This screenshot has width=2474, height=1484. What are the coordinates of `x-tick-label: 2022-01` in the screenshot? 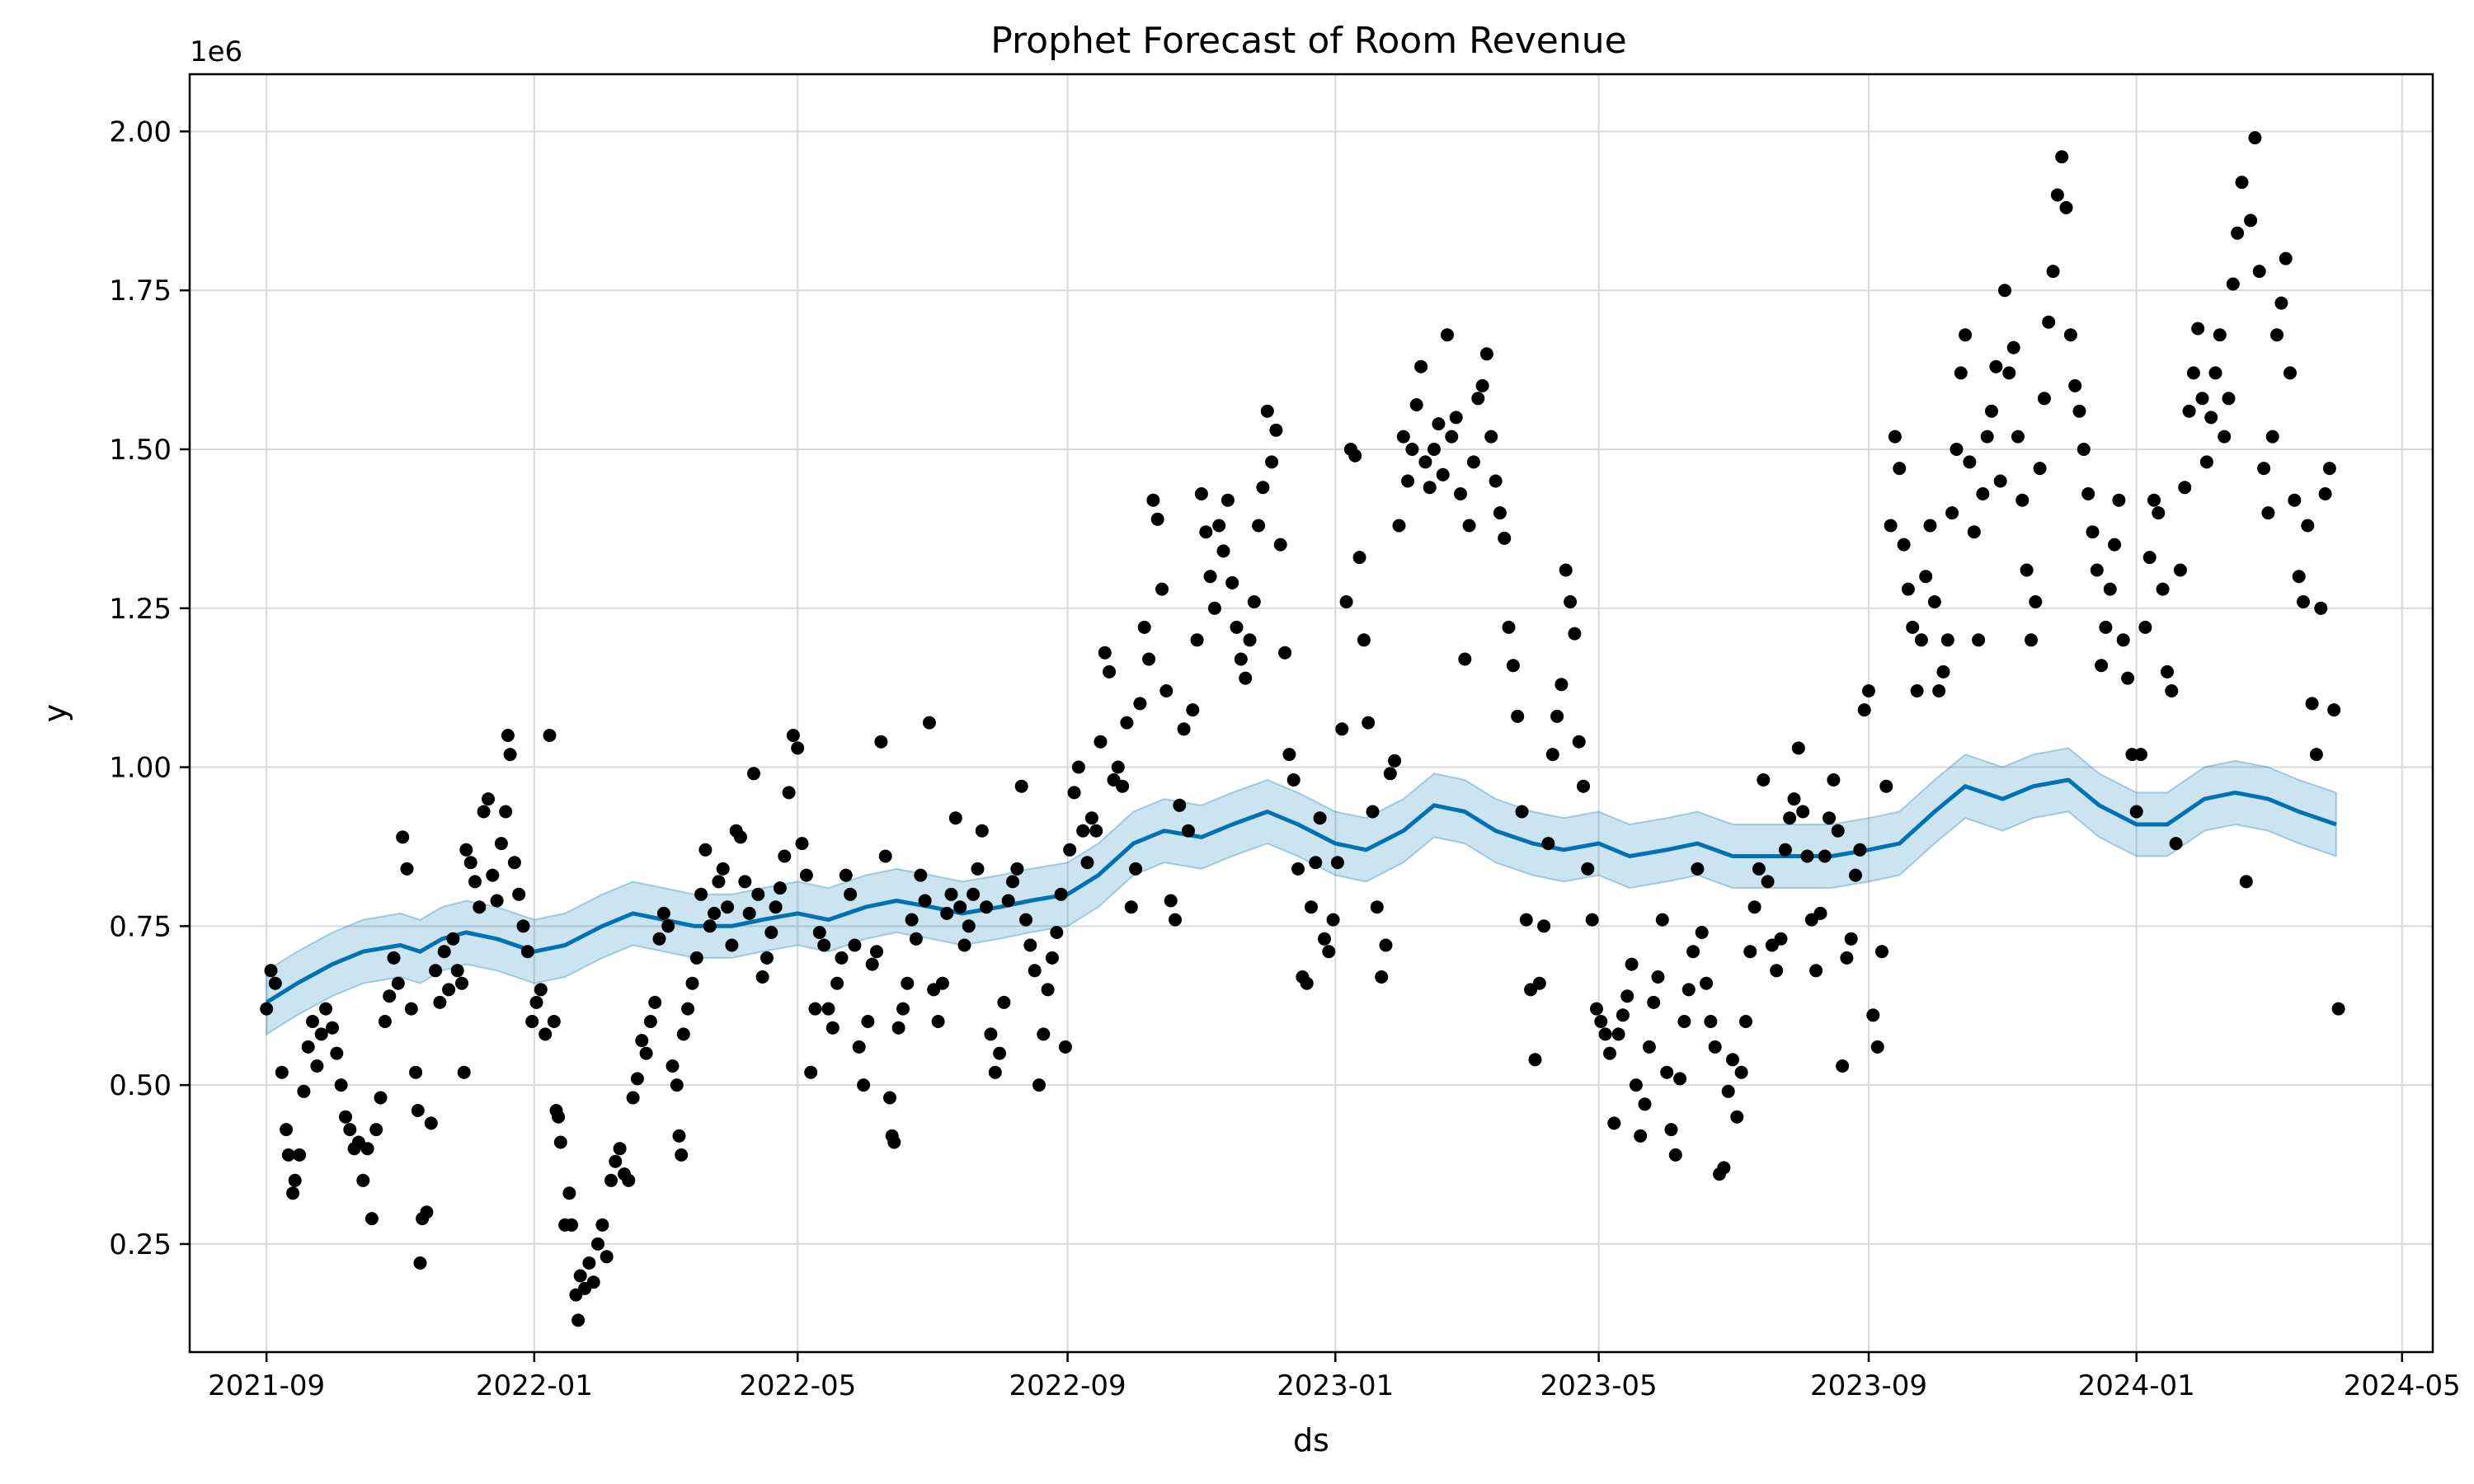 It's located at (534, 1385).